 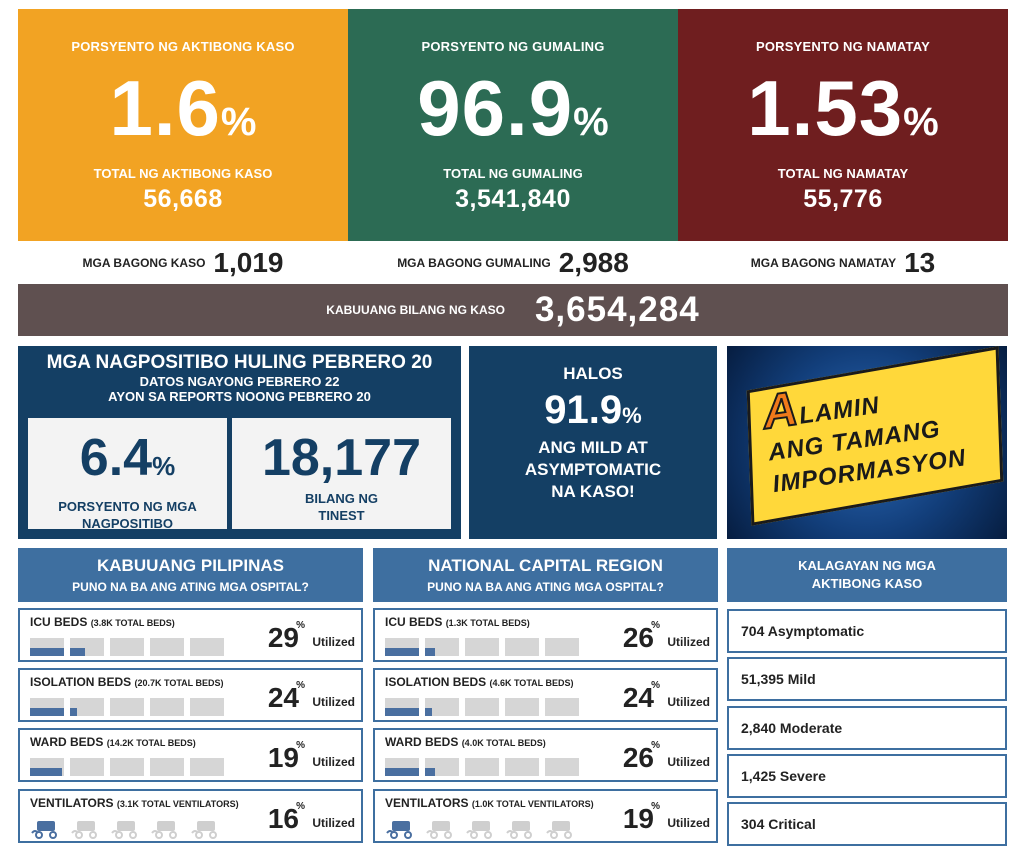 What do you see at coordinates (341, 507) in the screenshot?
I see `tested-label: BILANG NG TINEST` at bounding box center [341, 507].